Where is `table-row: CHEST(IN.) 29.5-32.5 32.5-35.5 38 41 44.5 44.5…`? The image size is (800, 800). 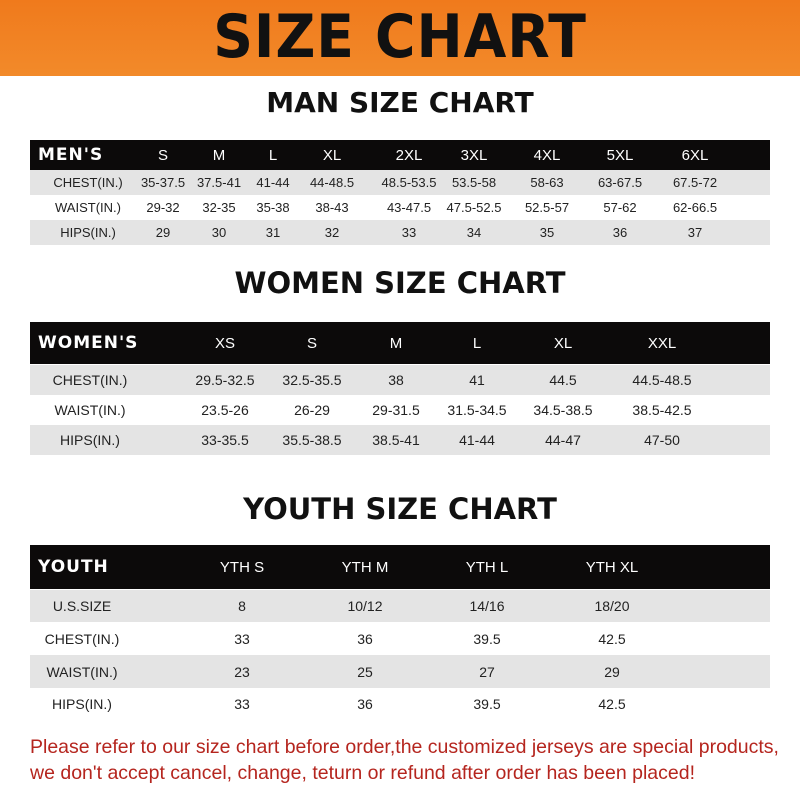
table-row: CHEST(IN.) 29.5-32.5 32.5-35.5 38 41 44.5 44.5… is located at coordinates (400, 380).